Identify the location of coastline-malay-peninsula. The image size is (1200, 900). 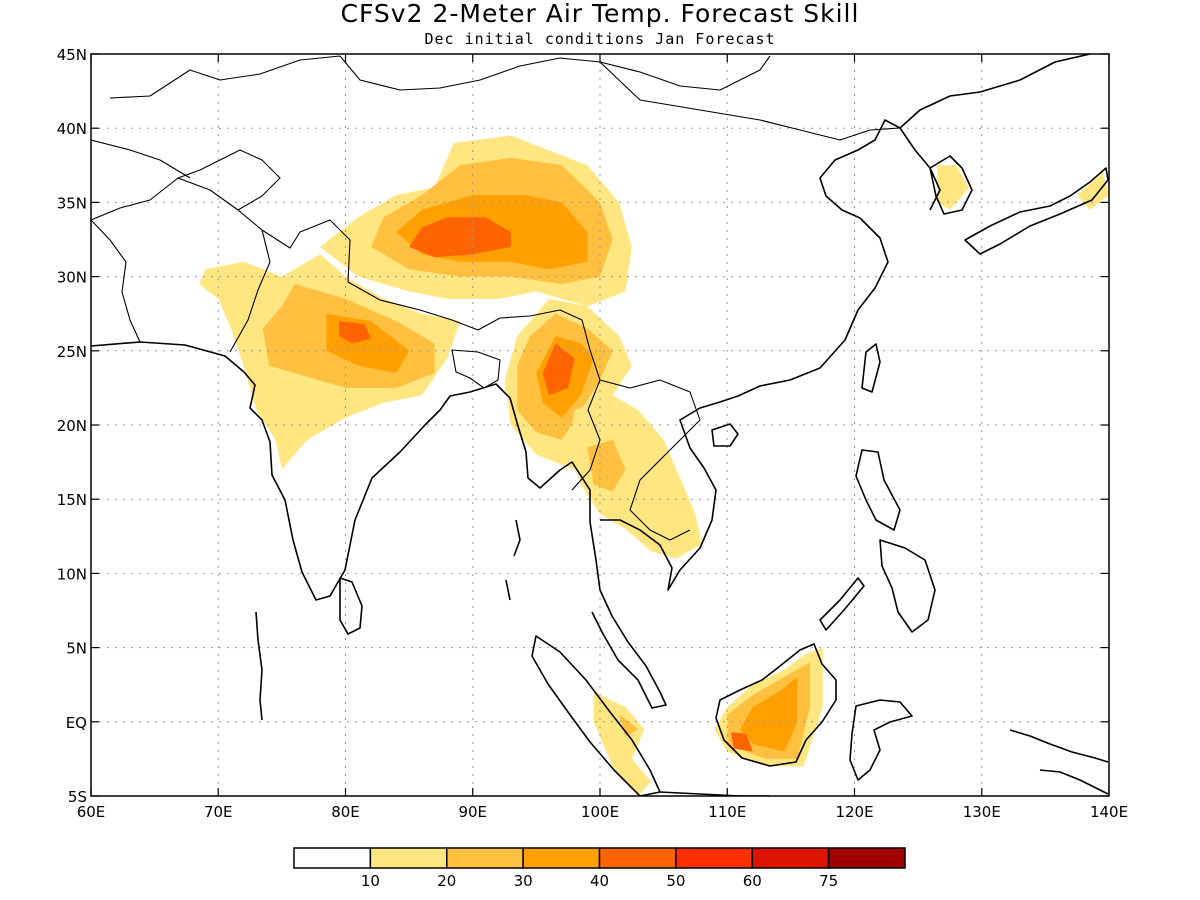
(629, 649).